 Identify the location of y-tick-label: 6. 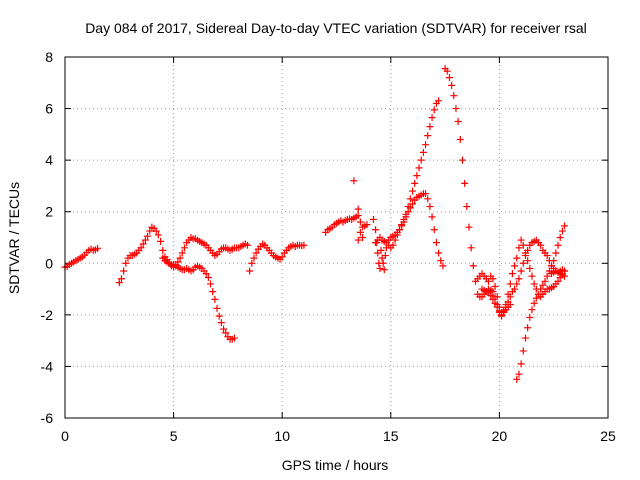
(49, 109).